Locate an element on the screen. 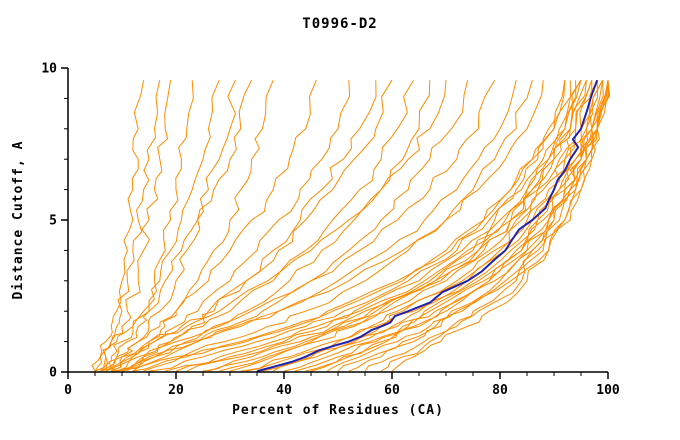  y-tick-label: 0 is located at coordinates (53, 373).